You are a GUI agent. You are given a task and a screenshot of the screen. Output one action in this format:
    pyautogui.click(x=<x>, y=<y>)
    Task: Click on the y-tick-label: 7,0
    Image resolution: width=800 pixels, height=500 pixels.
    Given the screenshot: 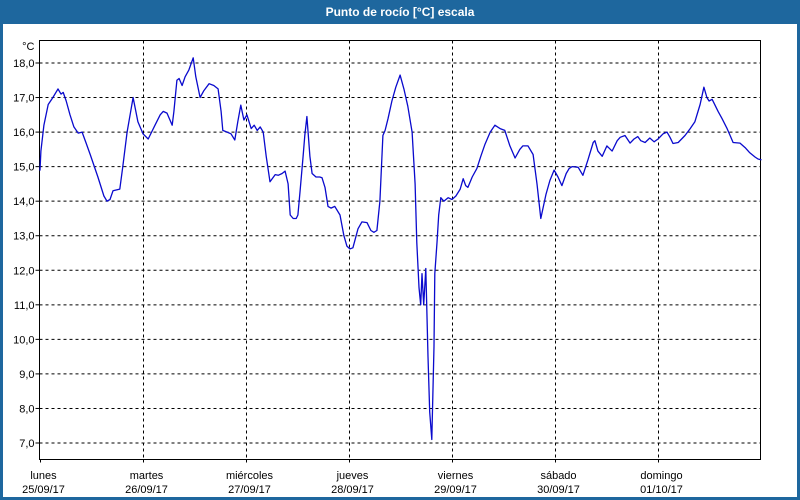 What is the action you would take?
    pyautogui.click(x=26, y=444)
    